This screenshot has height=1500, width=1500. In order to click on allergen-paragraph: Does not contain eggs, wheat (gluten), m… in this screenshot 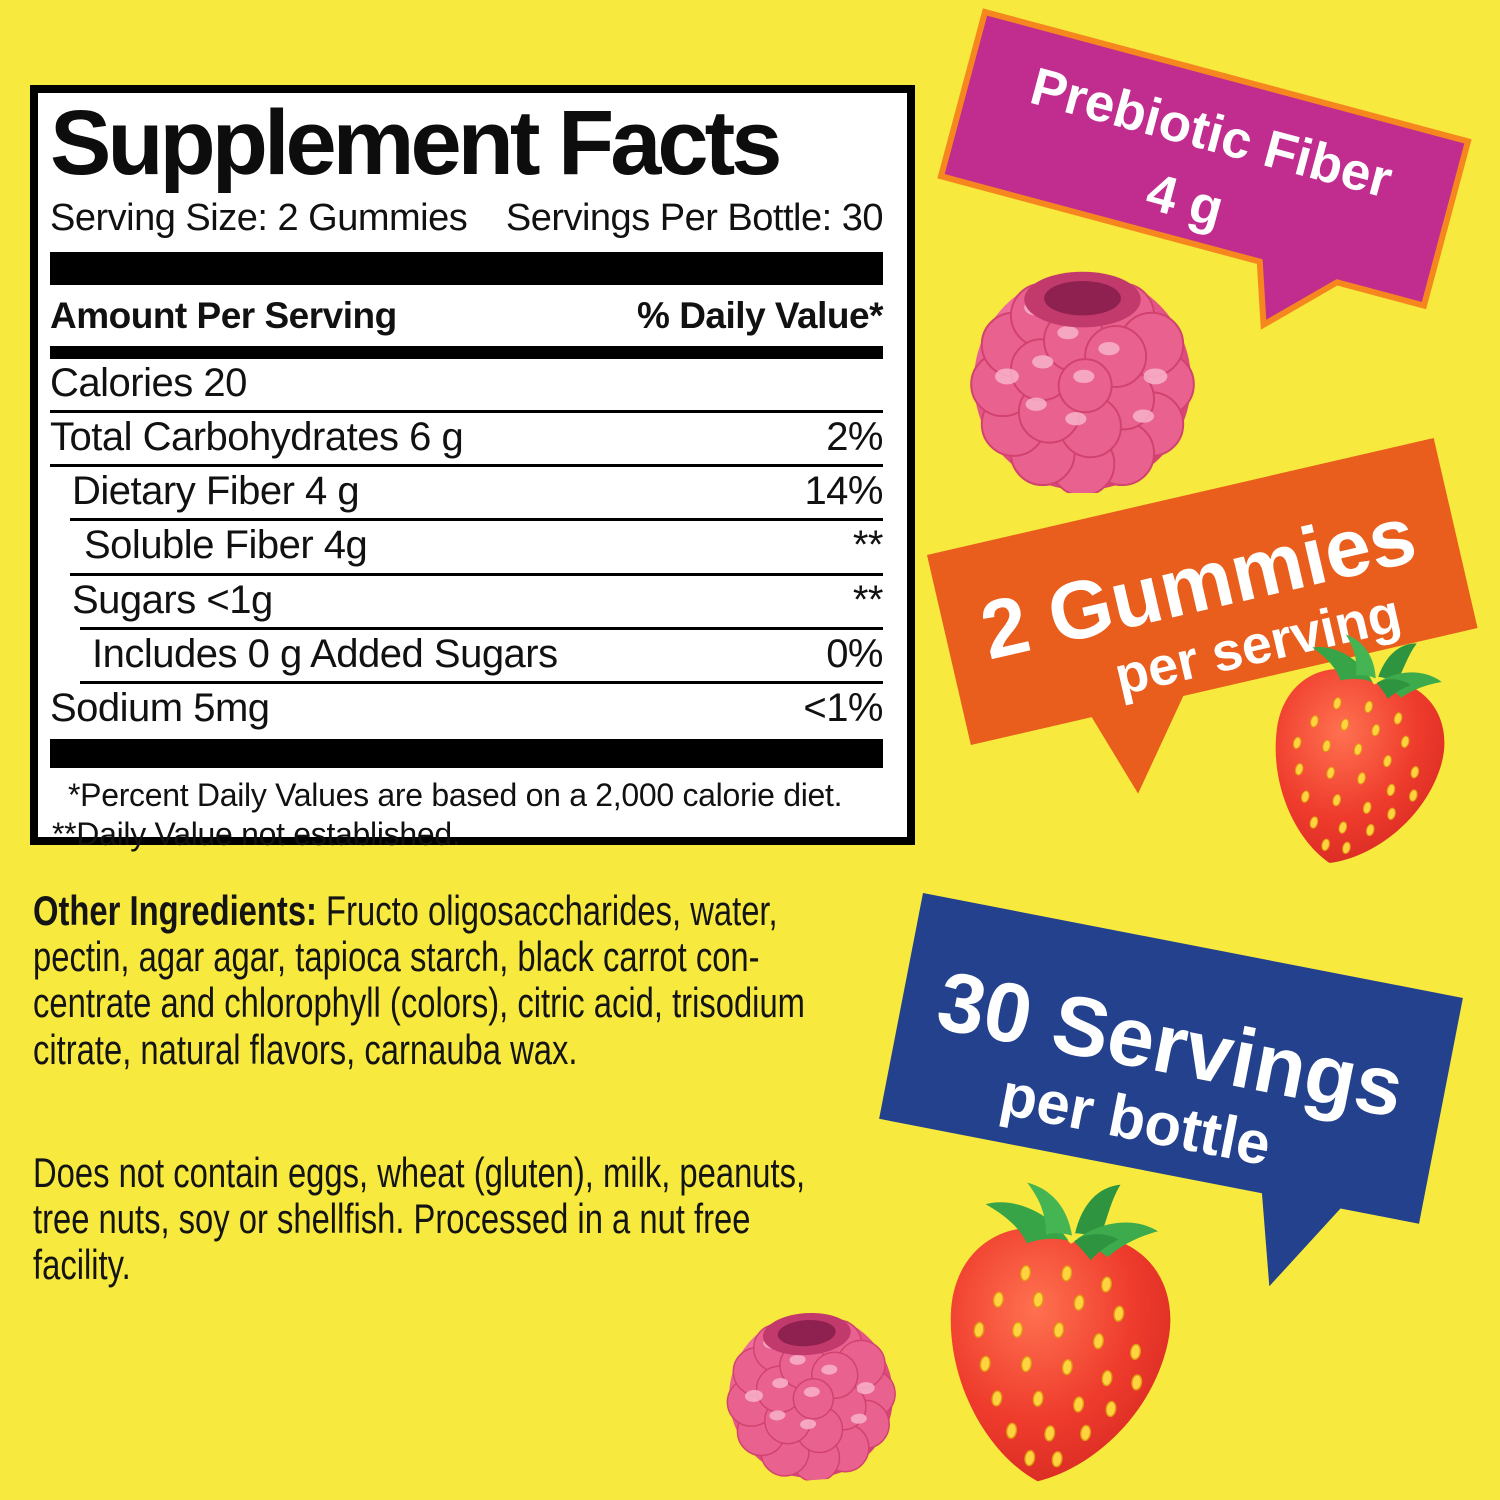, I will do `click(485, 1219)`.